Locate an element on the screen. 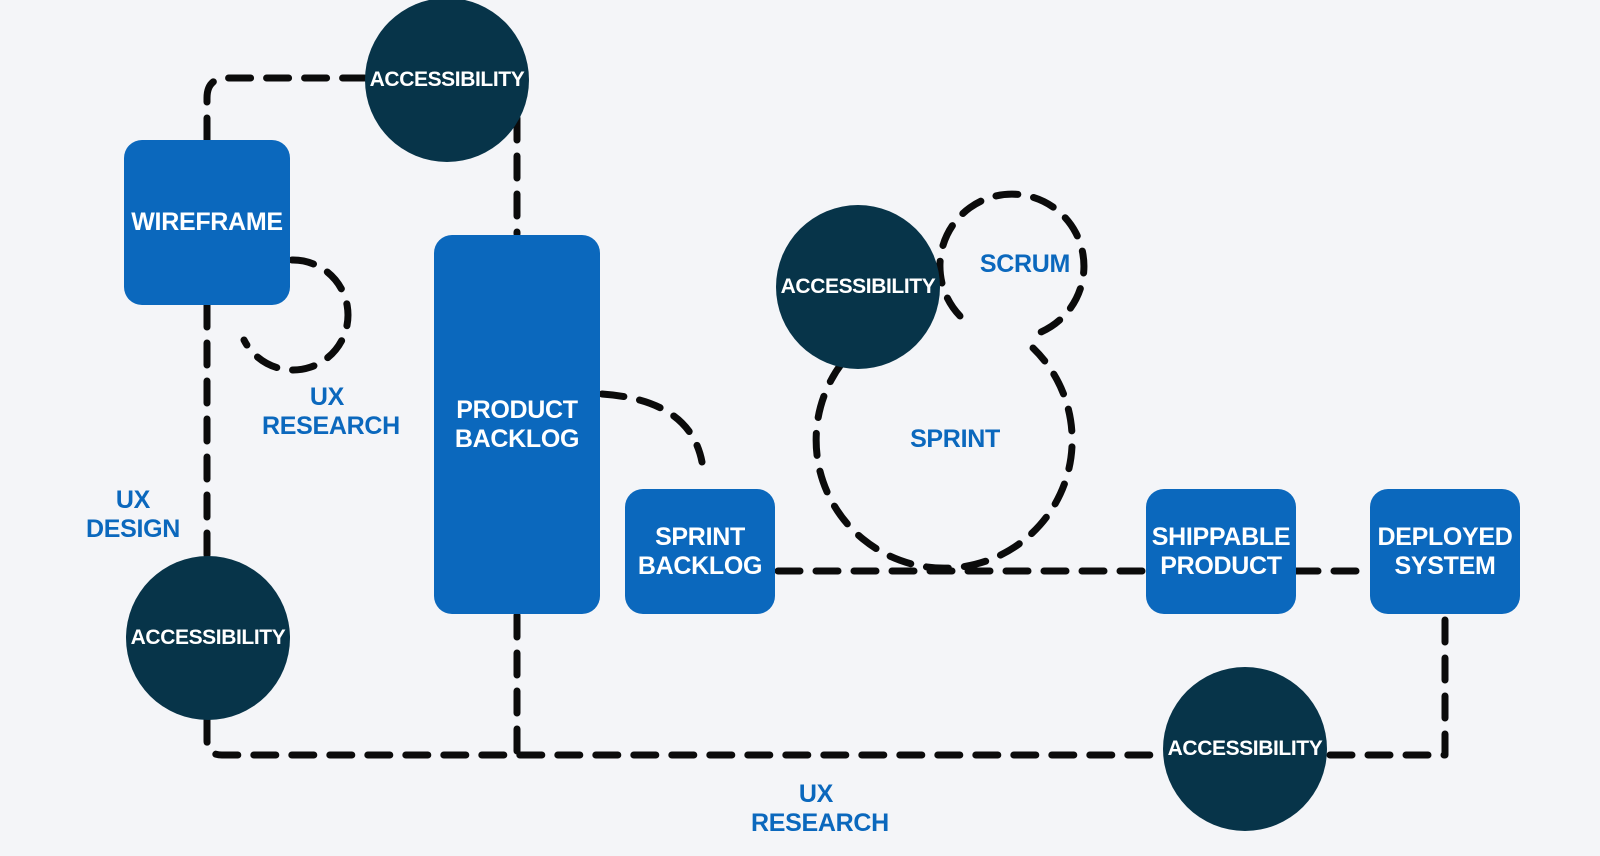 The width and height of the screenshot is (1600, 856). accessibility-circle-middle: ACCESSIBILITY is located at coordinates (858, 287).